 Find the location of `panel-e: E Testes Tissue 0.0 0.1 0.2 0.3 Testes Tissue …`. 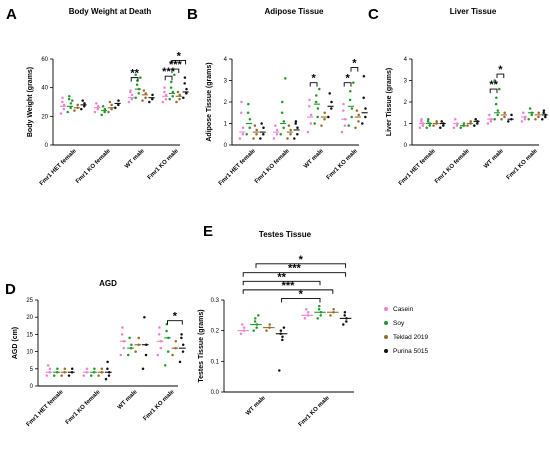

panel-e: E Testes Tissue 0.0 0.1 0.2 0.3 Testes Tissue … is located at coordinates (276, 325).